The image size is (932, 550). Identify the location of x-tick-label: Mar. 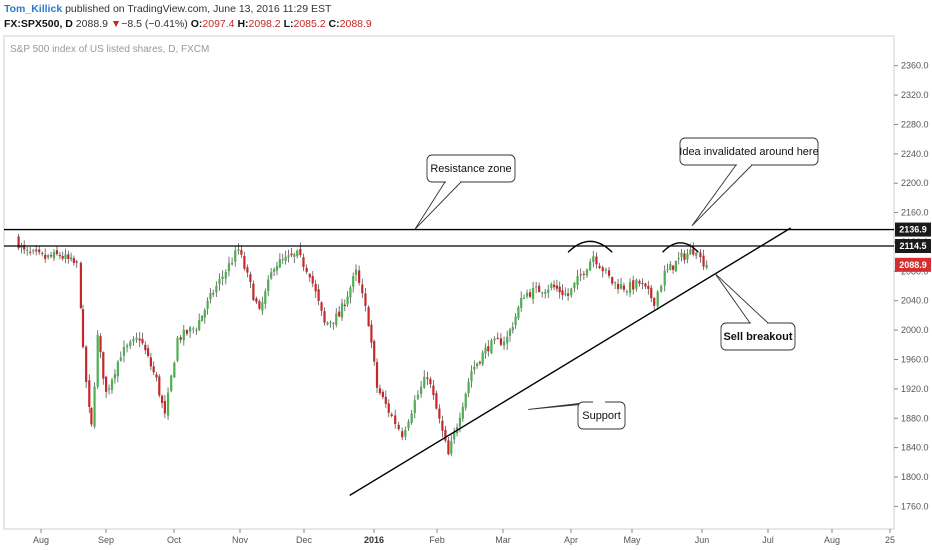
(503, 540).